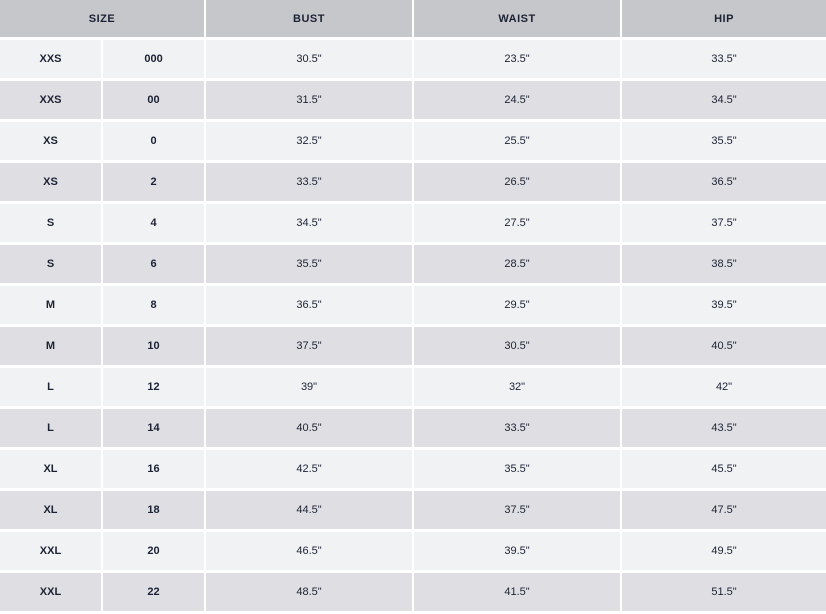 The width and height of the screenshot is (826, 614). Describe the element at coordinates (154, 510) in the screenshot. I see `size-number-cell: 18` at that location.